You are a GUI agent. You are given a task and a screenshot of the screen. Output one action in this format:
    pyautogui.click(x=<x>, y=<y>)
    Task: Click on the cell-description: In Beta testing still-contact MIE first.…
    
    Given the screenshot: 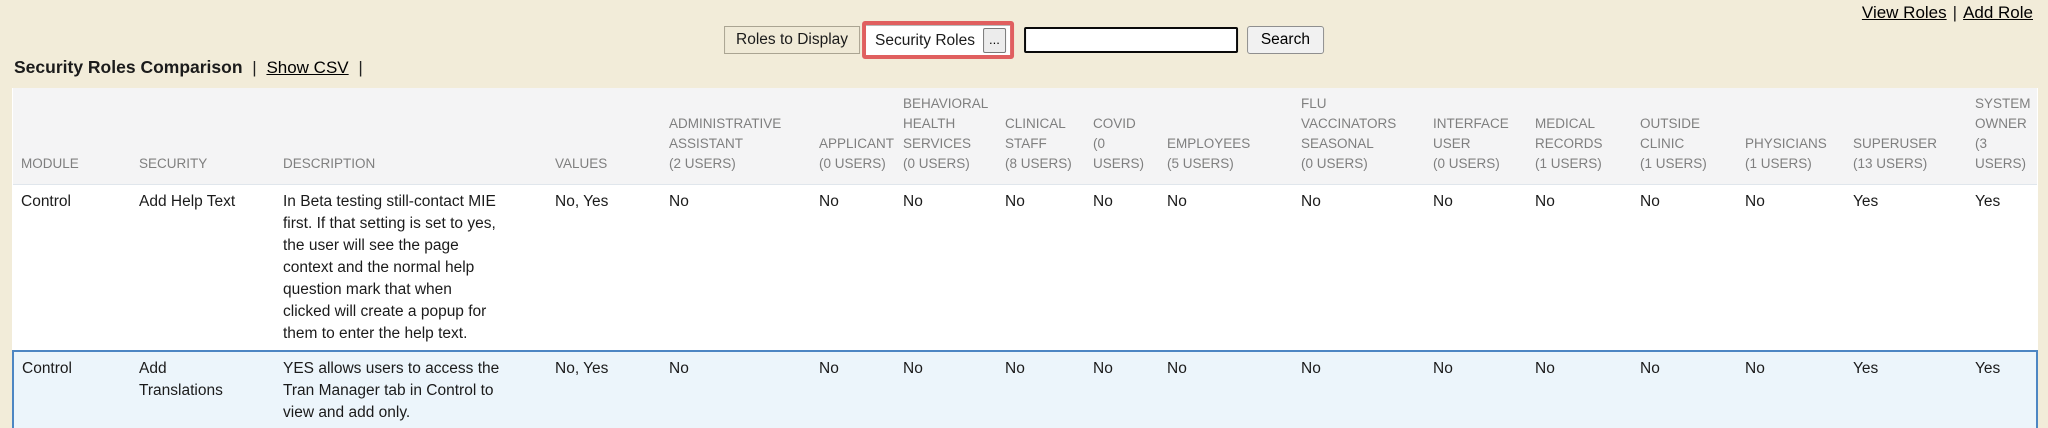 What is the action you would take?
    pyautogui.click(x=389, y=267)
    